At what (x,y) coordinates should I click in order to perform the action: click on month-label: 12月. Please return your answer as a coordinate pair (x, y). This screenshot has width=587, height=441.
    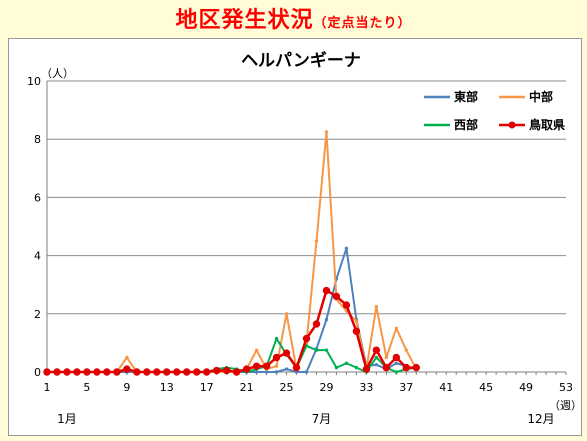
    Looking at the image, I should click on (540, 419).